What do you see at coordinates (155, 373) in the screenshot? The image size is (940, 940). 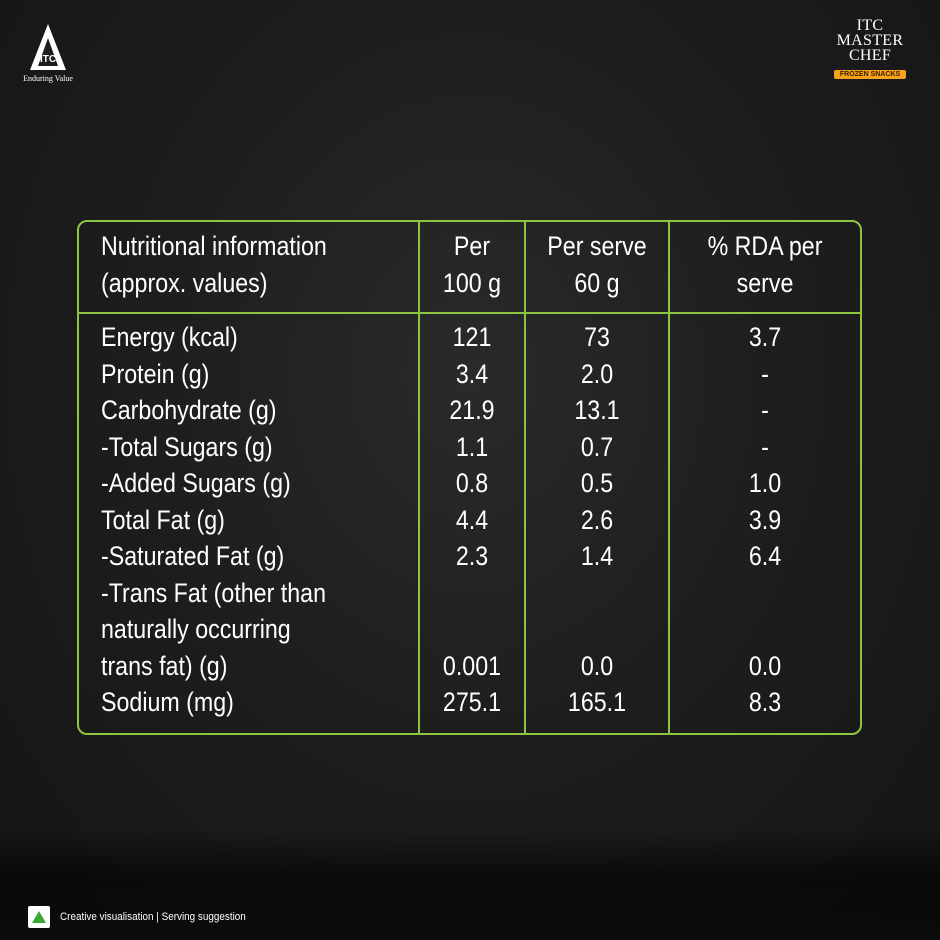 I see `row-label: Protein (g)` at bounding box center [155, 373].